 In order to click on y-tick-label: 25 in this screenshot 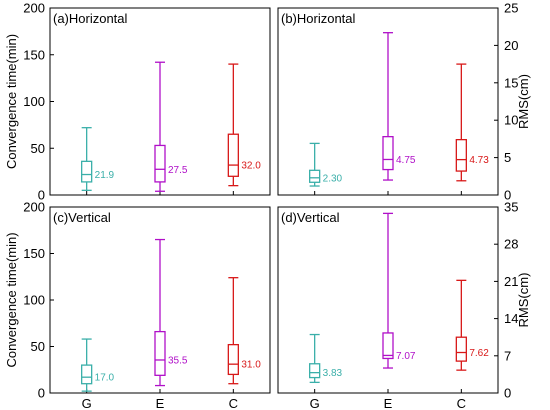, I will do `click(511, 8)`.